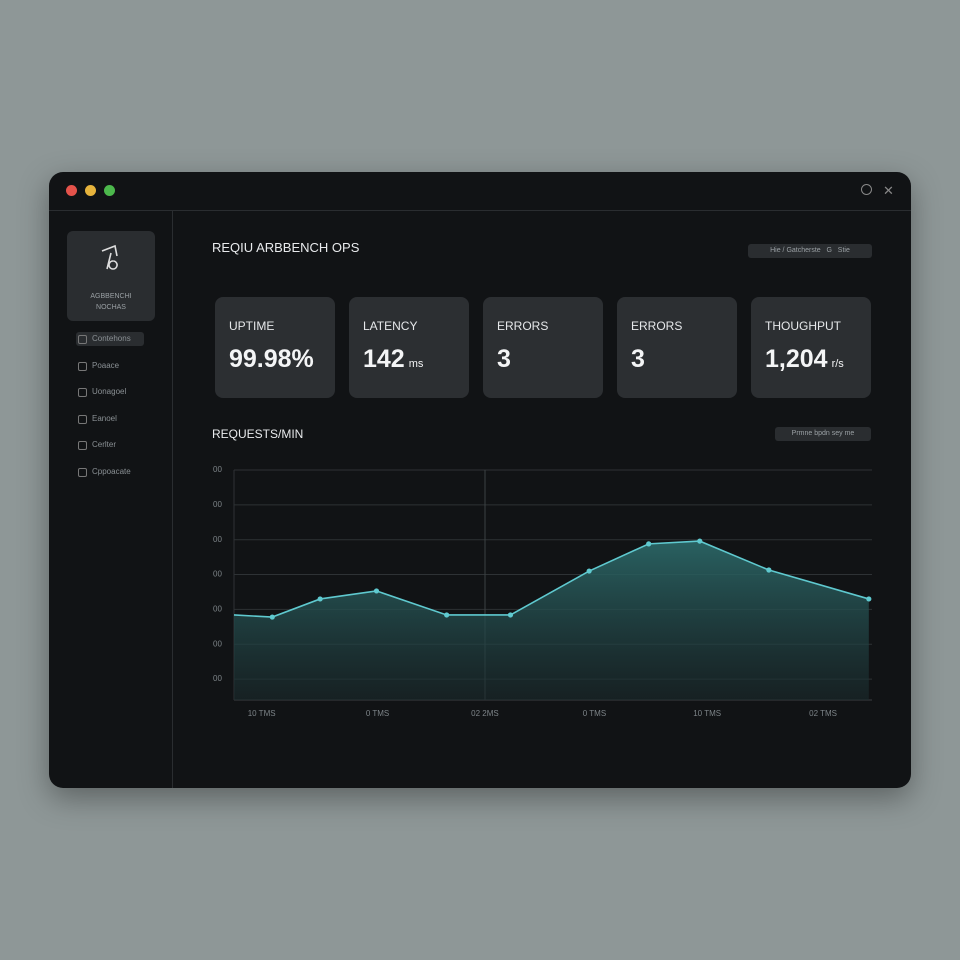  I want to click on range-select: Prmne bpdn sey me, so click(823, 434).